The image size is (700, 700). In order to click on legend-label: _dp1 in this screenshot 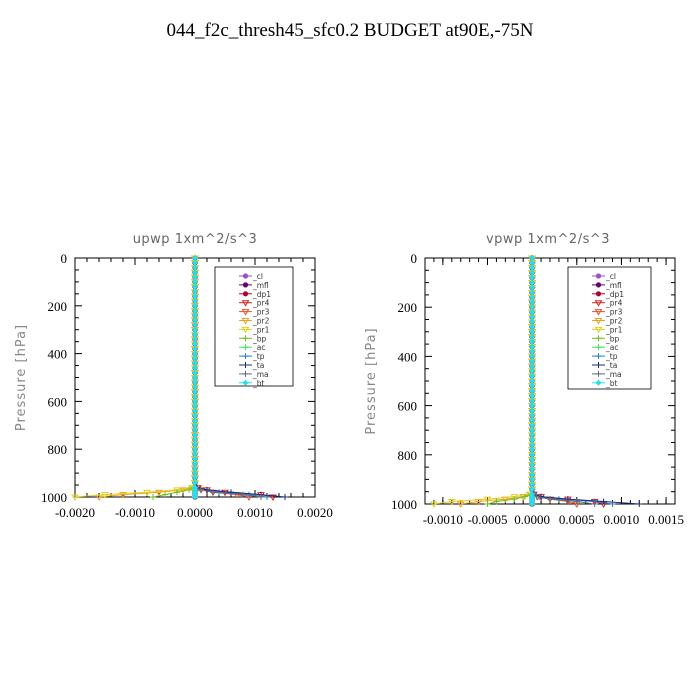, I will do `click(614, 294)`.